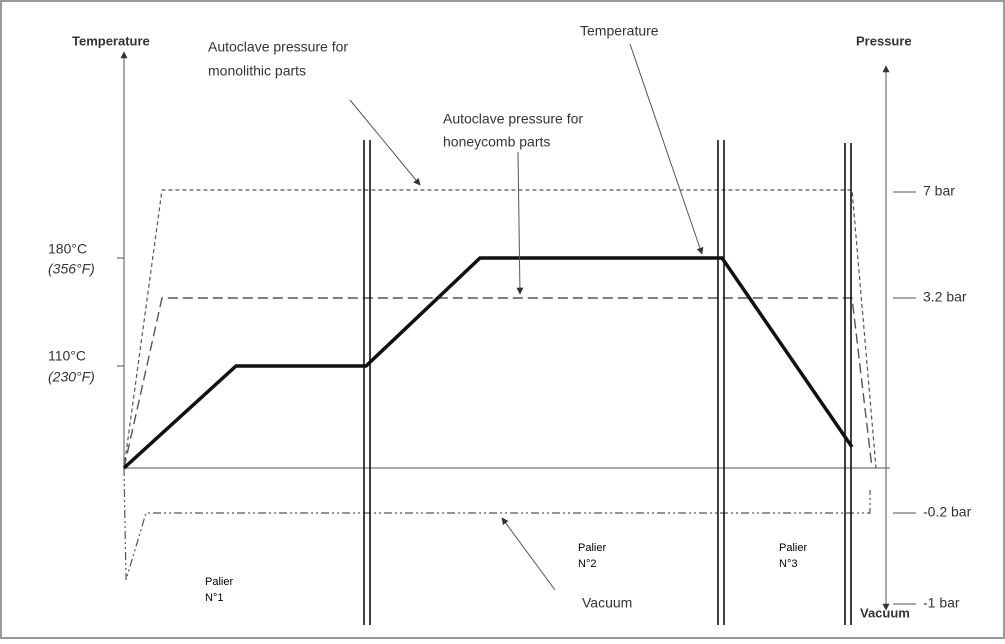 The width and height of the screenshot is (1005, 644). Describe the element at coordinates (885, 612) in the screenshot. I see `right-axis-bottom-title: Vacuum` at that location.